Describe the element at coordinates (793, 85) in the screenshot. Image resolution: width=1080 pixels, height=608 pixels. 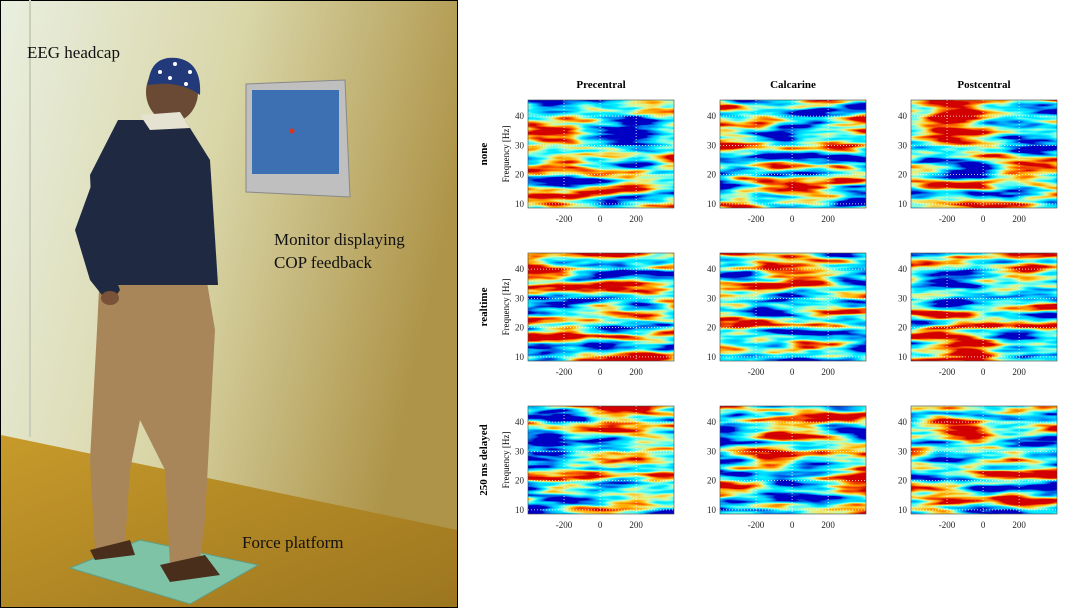
I see `column-title: Calcarine` at that location.